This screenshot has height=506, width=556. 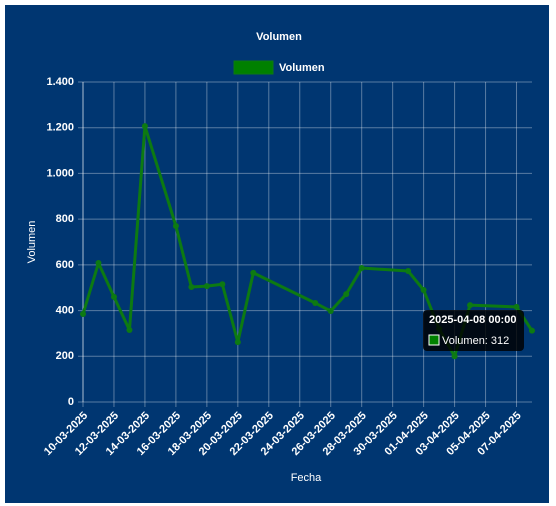 I want to click on y-tick-label: 1.400, so click(x=60, y=82).